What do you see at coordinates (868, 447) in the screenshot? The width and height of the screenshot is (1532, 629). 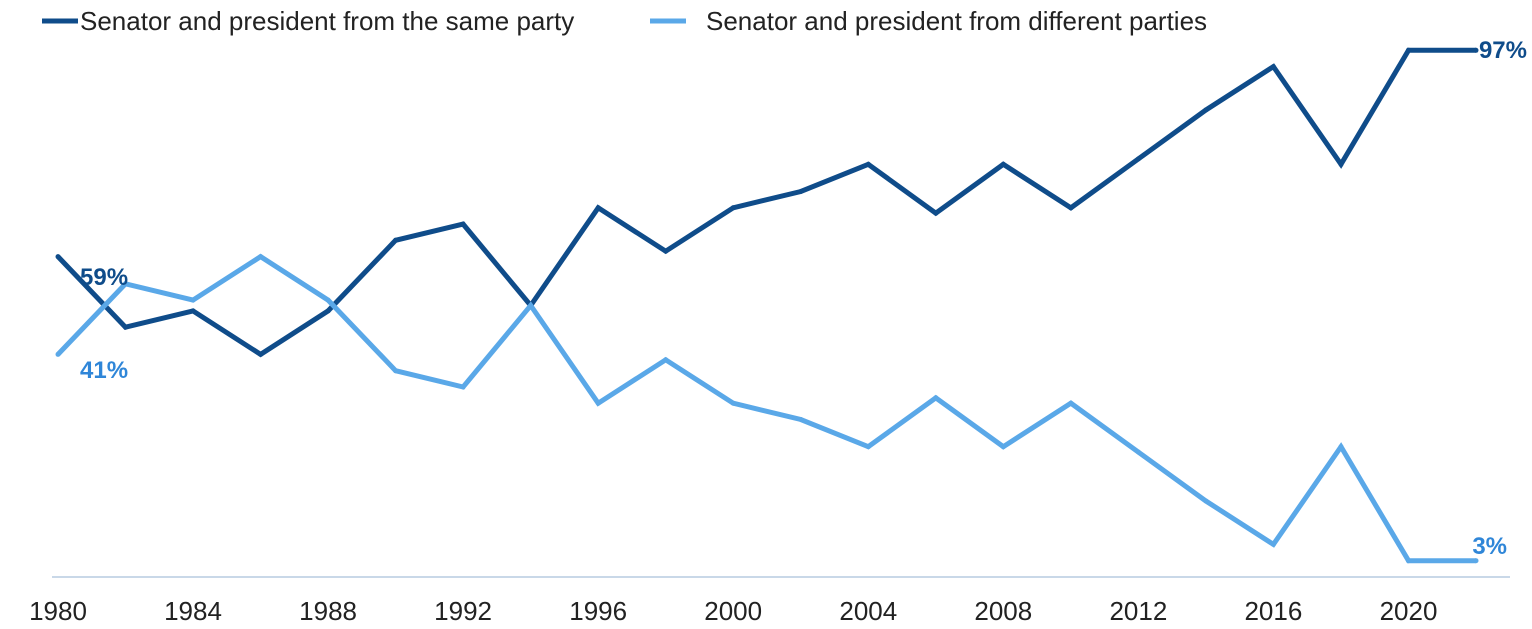 I see `data-point-different-parties-2004` at bounding box center [868, 447].